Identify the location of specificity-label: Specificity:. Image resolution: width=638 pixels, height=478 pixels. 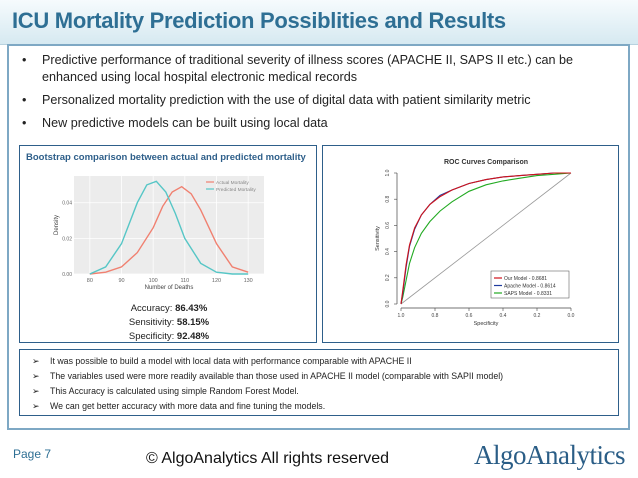
(151, 336).